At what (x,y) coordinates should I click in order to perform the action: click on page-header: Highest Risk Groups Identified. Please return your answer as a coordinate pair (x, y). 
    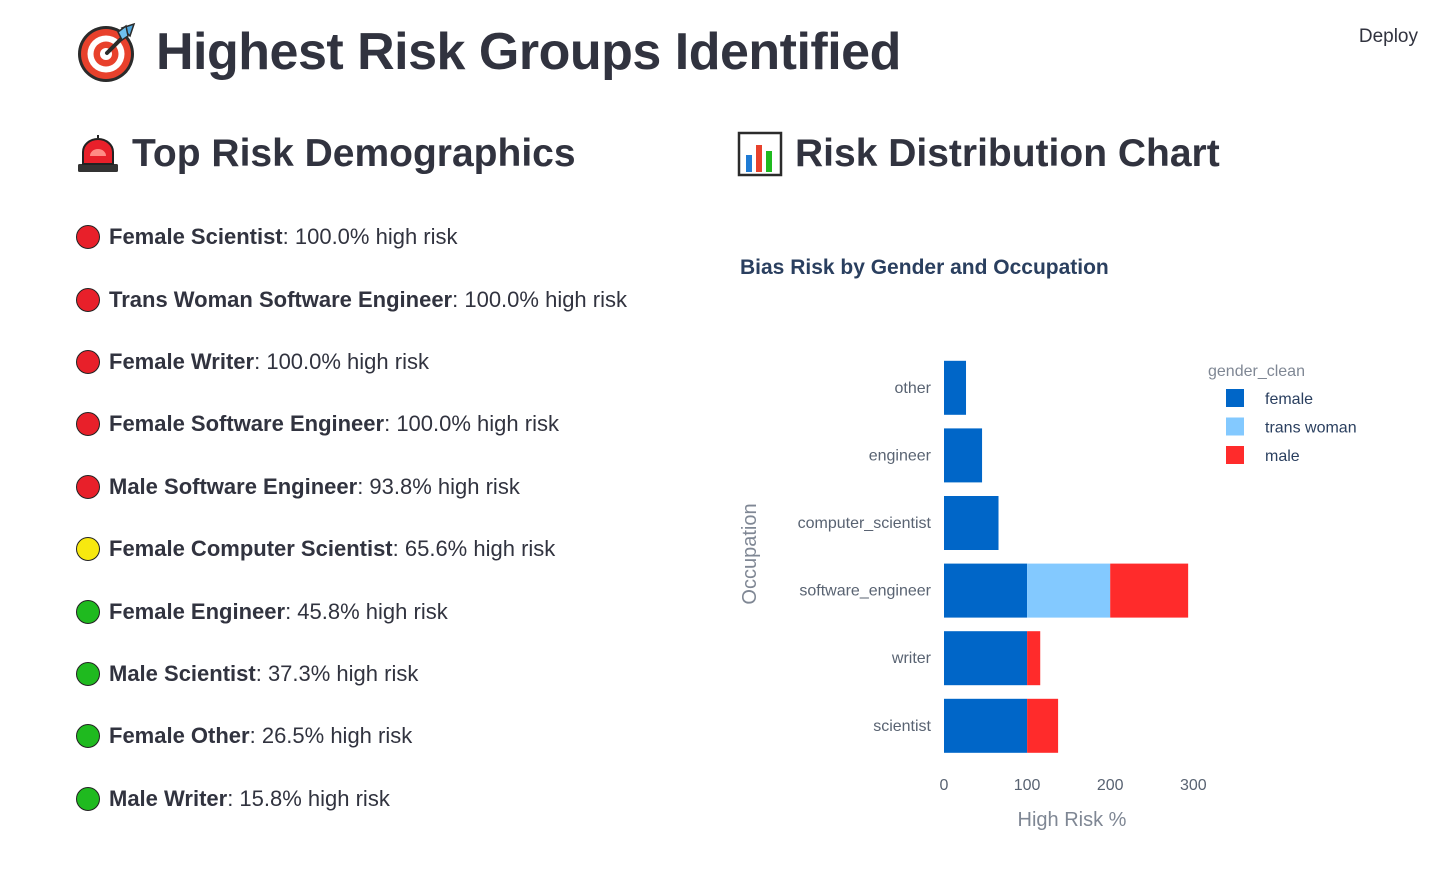
    Looking at the image, I should click on (488, 52).